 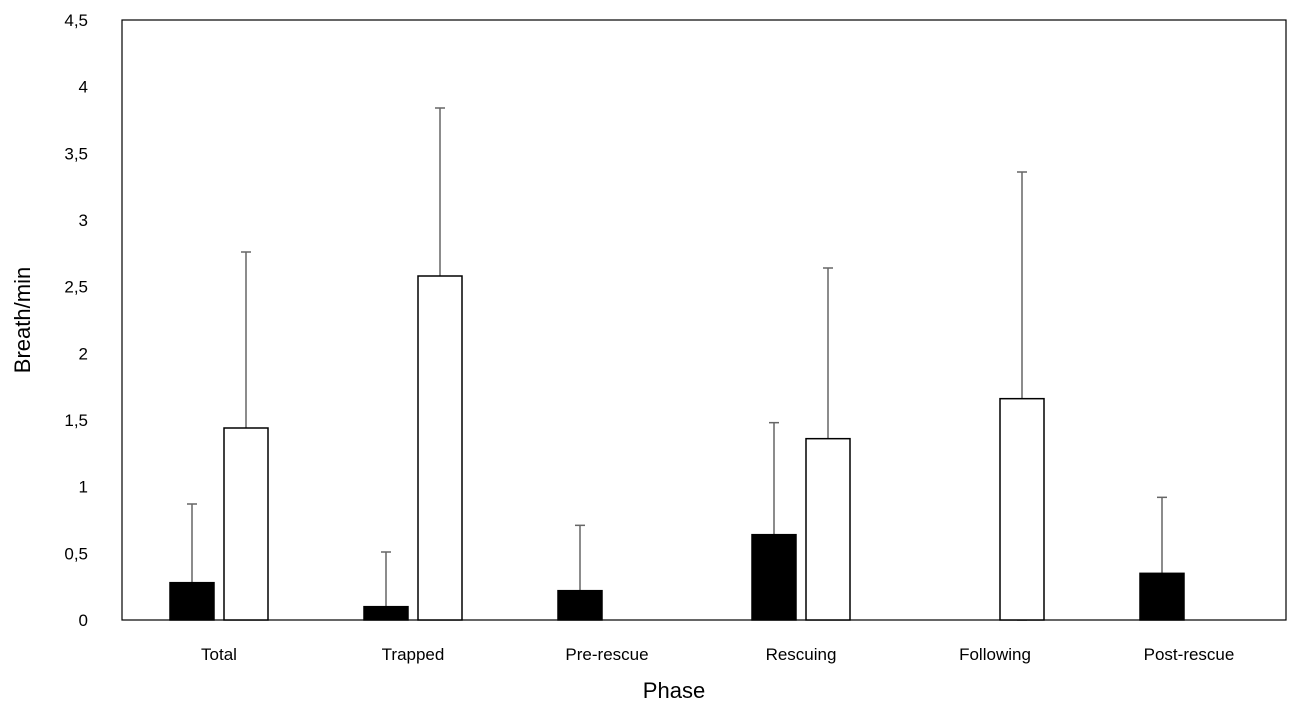 I want to click on x-tick-label: Following, so click(x=995, y=654).